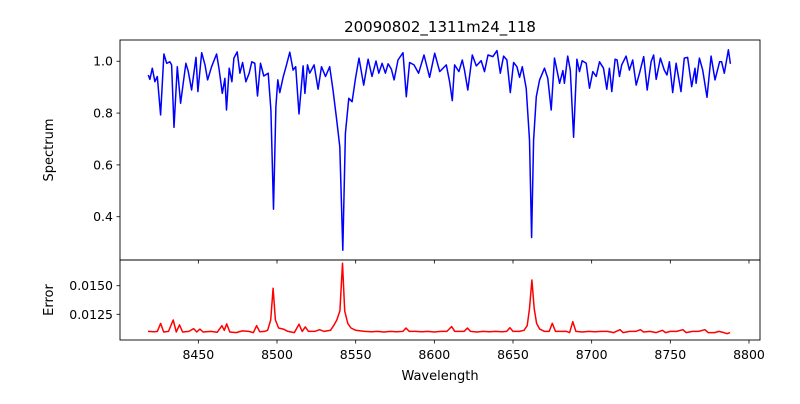 This screenshot has height=404, width=800. Describe the element at coordinates (592, 354) in the screenshot. I see `xtick-label: 8700` at that location.